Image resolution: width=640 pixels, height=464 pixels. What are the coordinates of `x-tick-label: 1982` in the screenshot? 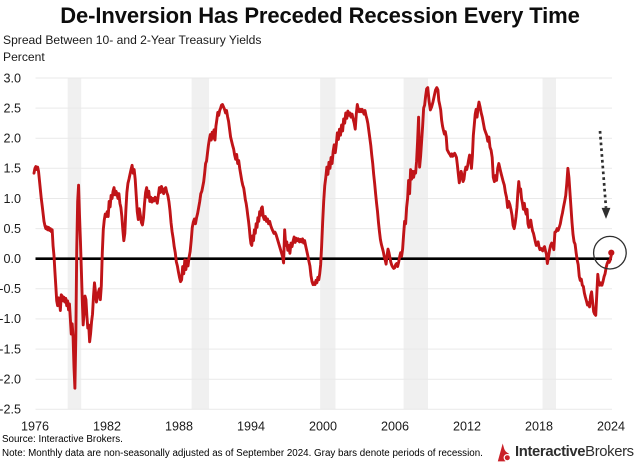 It's located at (107, 427).